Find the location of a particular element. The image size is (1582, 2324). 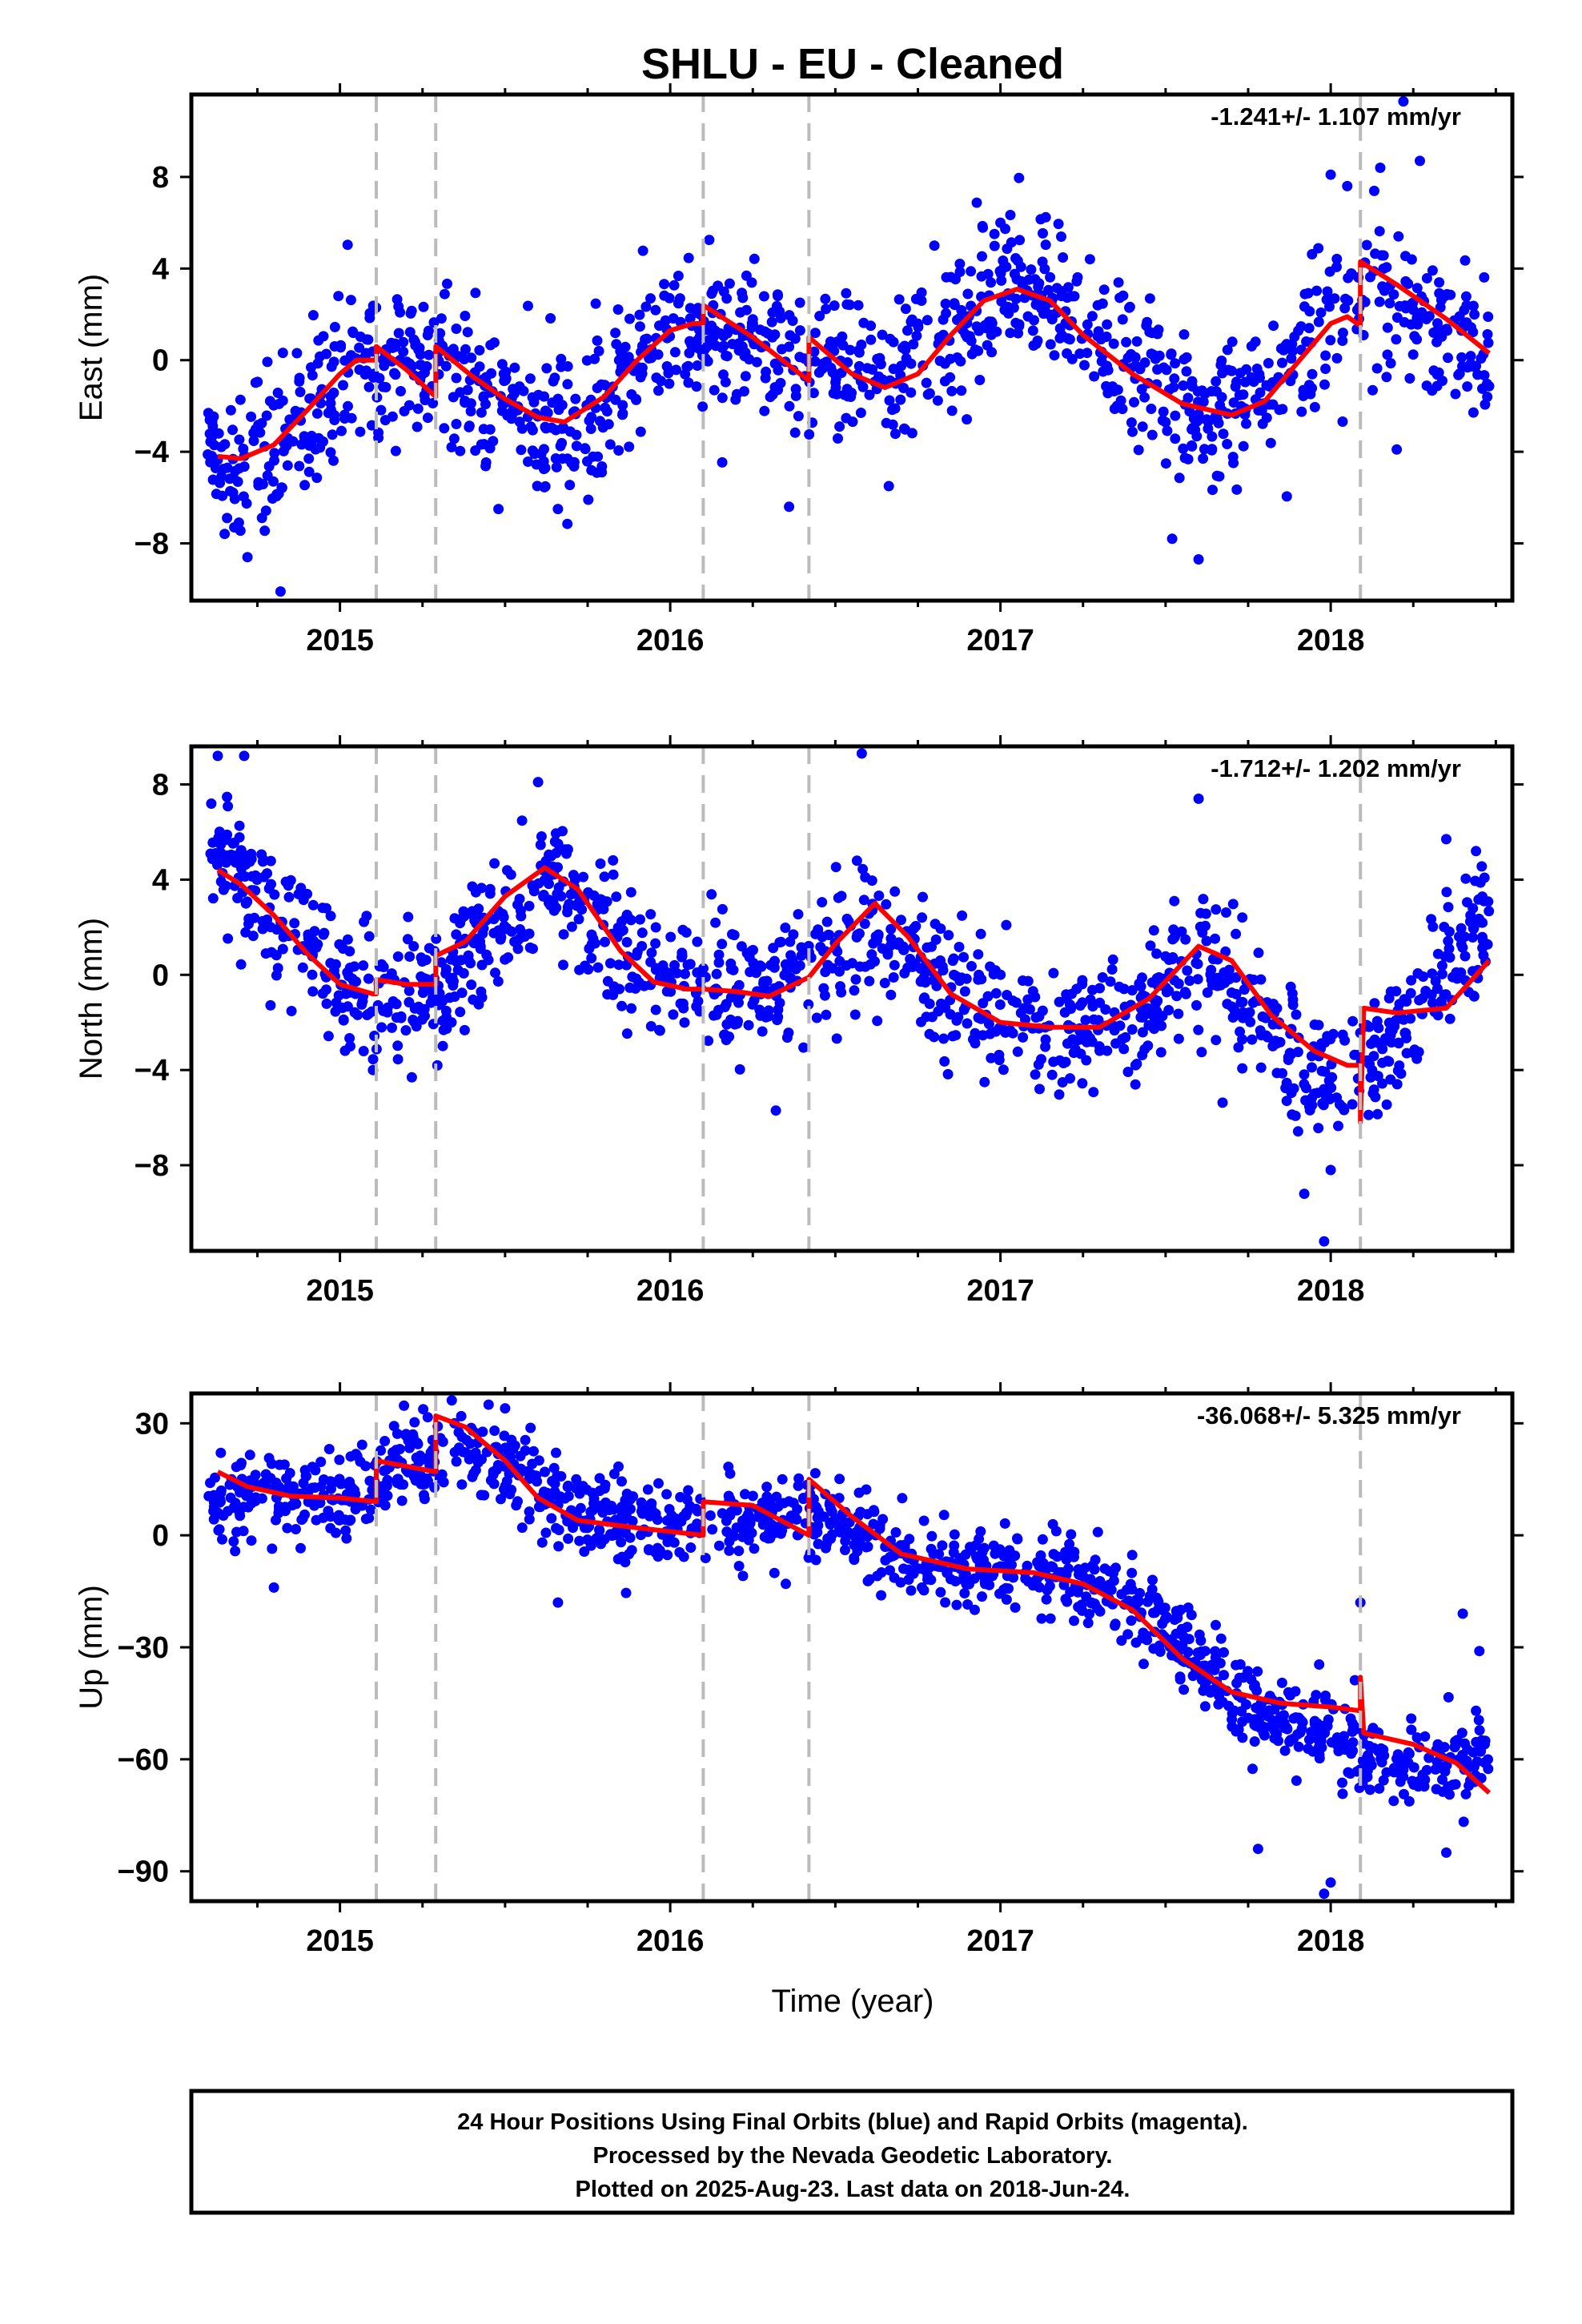

data-point-outlier is located at coordinates (1348, 185).